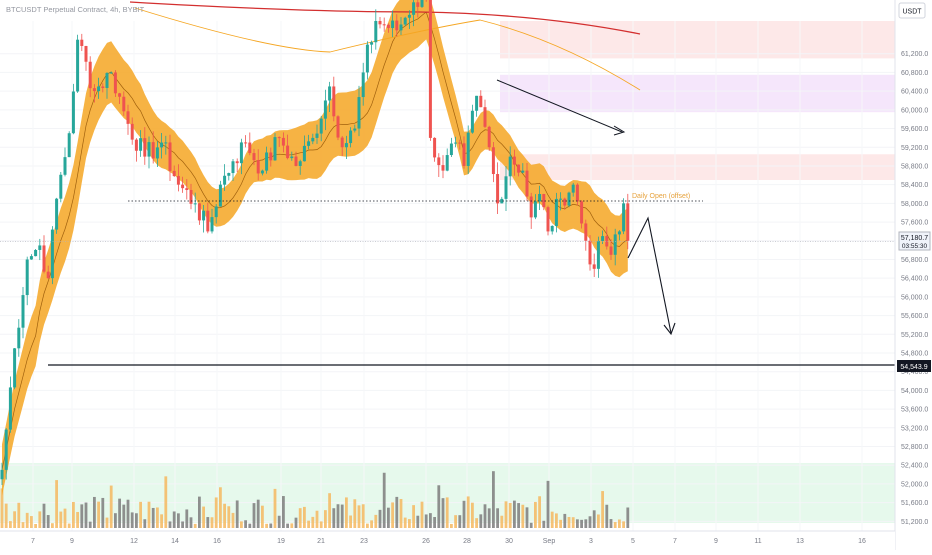 The height and width of the screenshot is (555, 932). I want to click on price-axis, so click(913, 275).